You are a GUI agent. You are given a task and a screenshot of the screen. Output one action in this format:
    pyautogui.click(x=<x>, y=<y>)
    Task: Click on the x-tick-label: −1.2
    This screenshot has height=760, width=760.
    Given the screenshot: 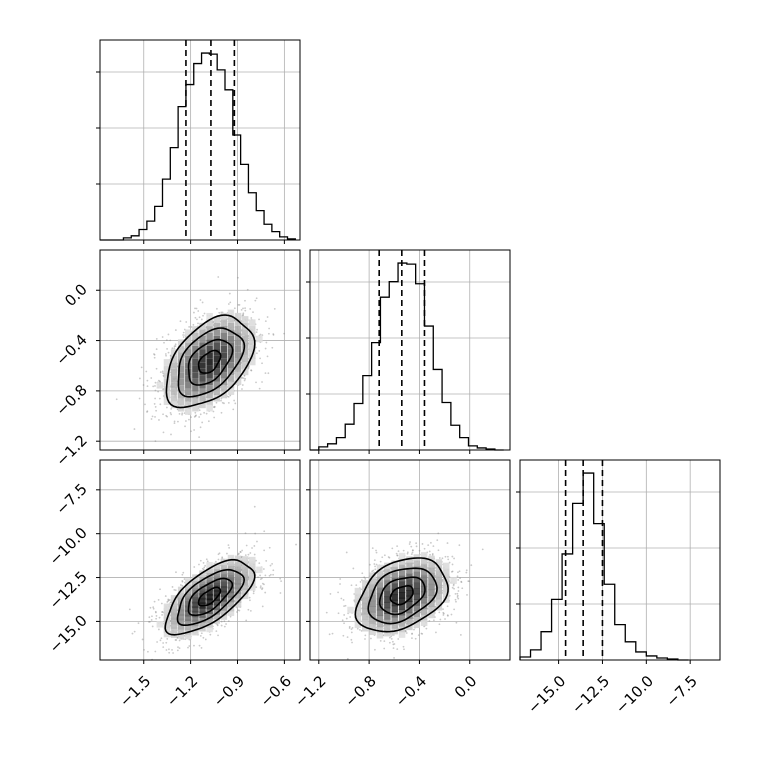 What is the action you would take?
    pyautogui.click(x=182, y=691)
    